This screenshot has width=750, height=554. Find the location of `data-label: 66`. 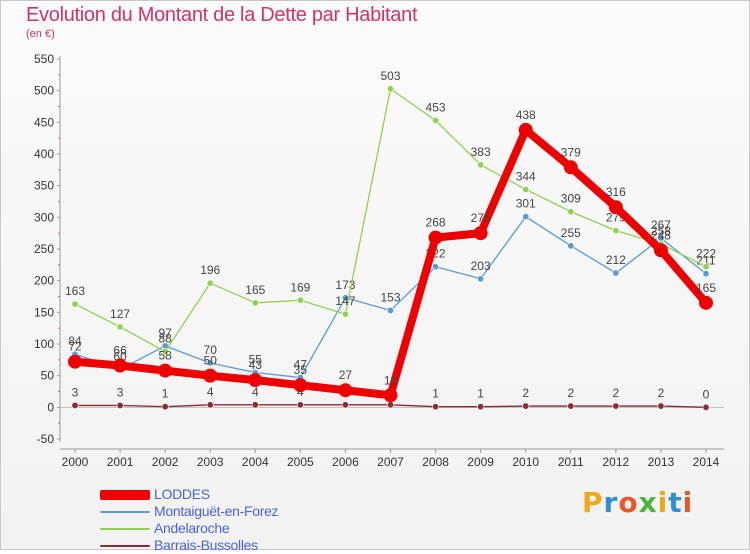

data-label: 66 is located at coordinates (120, 351).